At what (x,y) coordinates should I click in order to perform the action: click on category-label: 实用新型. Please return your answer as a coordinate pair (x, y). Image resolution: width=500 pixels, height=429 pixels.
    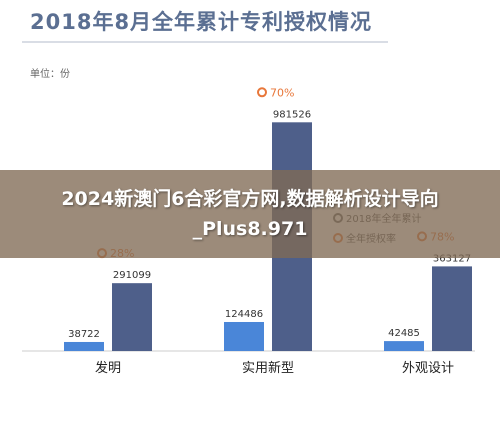
    Looking at the image, I should click on (268, 368).